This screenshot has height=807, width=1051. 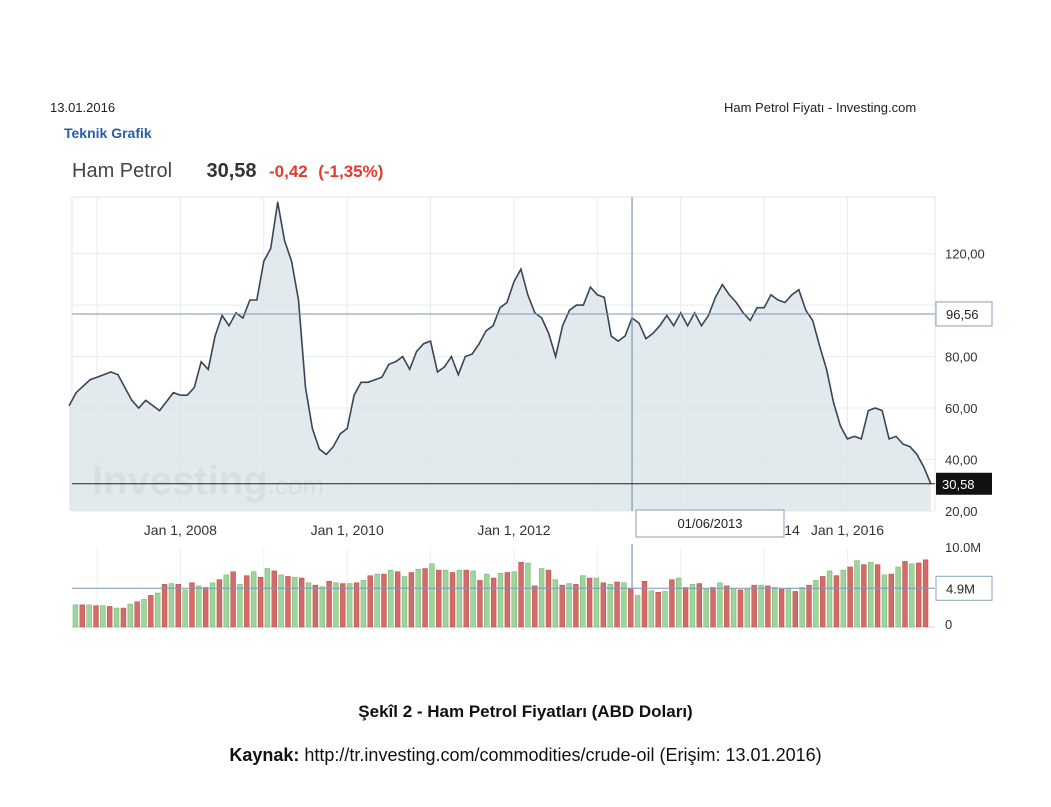 I want to click on y-tick-label: 40,00, so click(x=961, y=460).